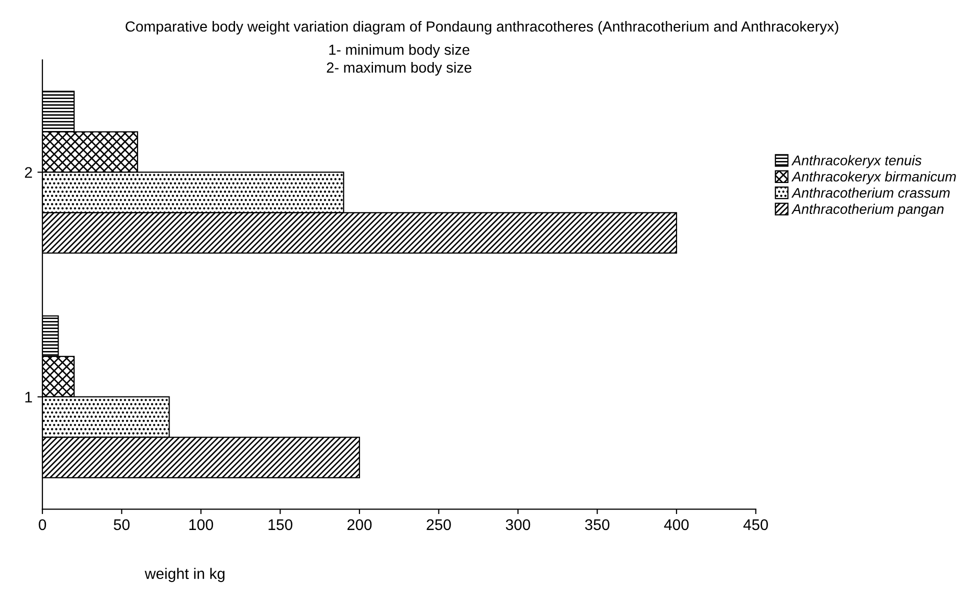  I want to click on legend-label: Anthracotherium pangan, so click(867, 210).